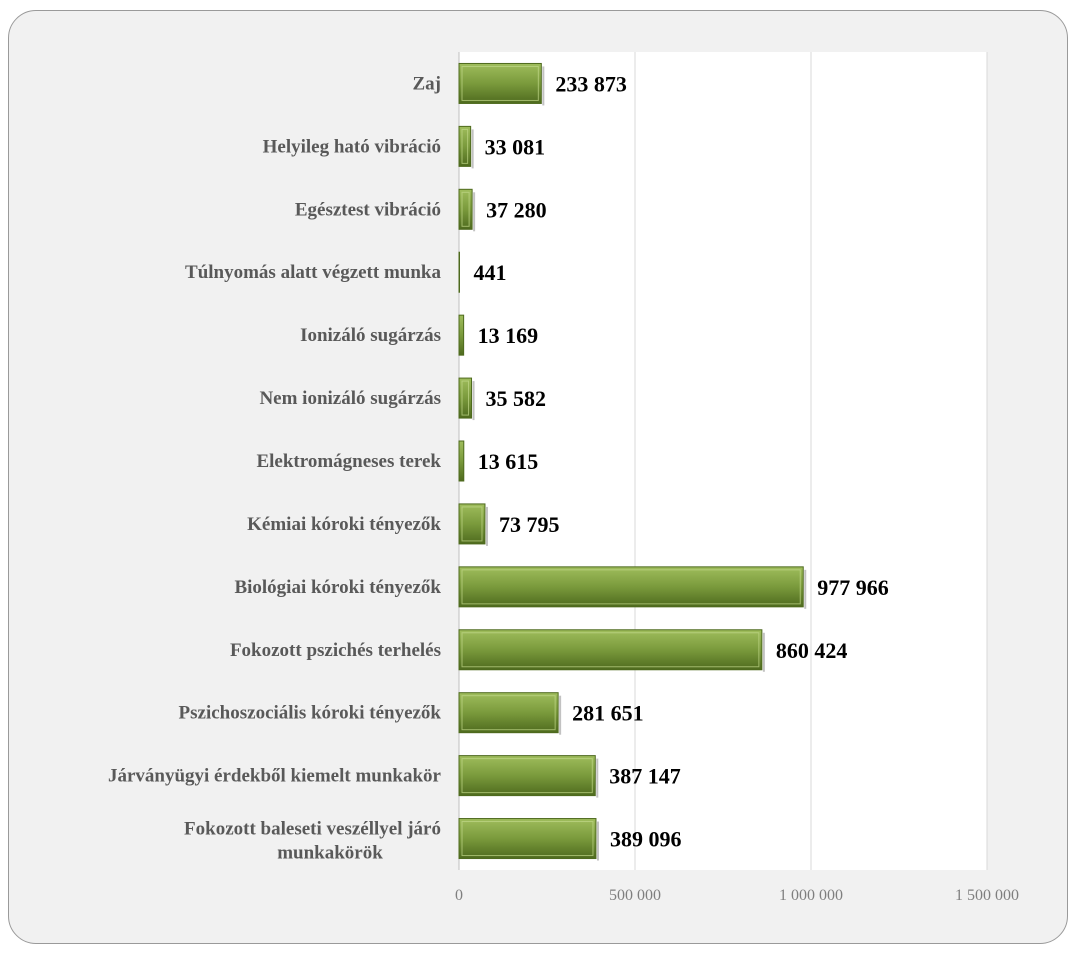 This screenshot has height=953, width=1073. What do you see at coordinates (812, 650) in the screenshot?
I see `value-label: 860 424` at bounding box center [812, 650].